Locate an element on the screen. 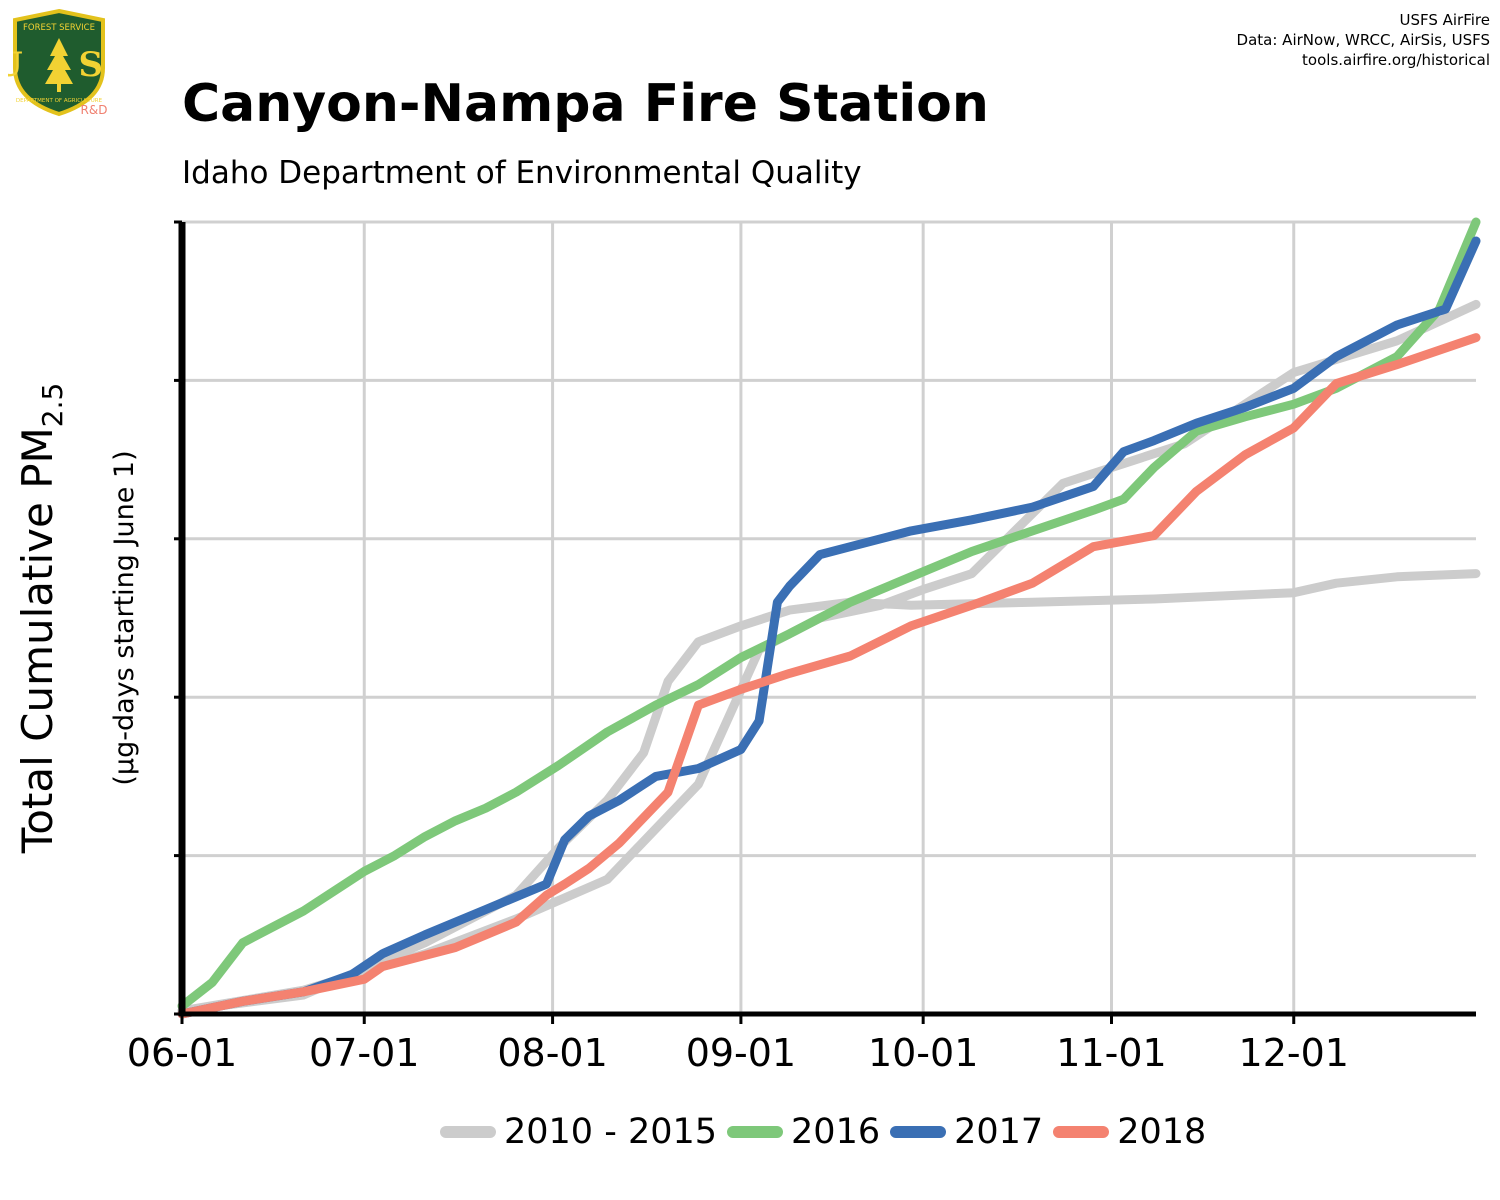 The width and height of the screenshot is (1500, 1200). x-tick-label: 08-01 is located at coordinates (552, 1053).